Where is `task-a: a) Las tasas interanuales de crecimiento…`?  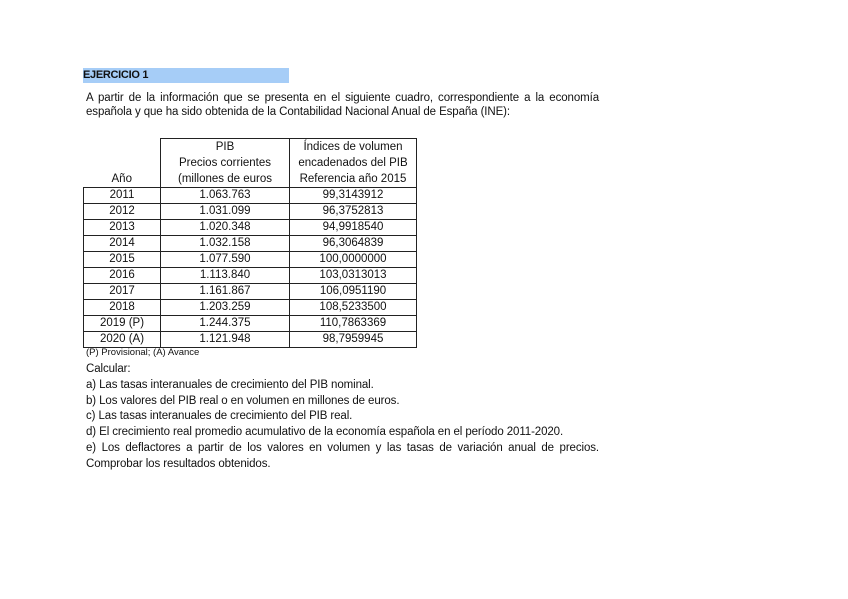
task-a: a) Las tasas interanuales de crecimiento… is located at coordinates (230, 384).